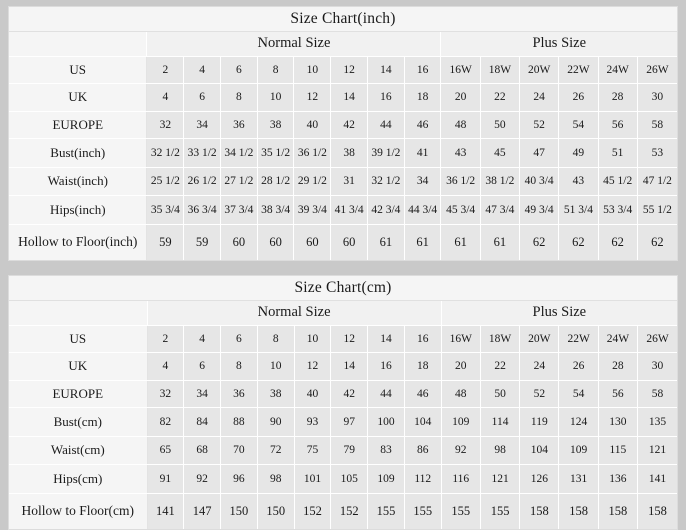 Image resolution: width=686 pixels, height=530 pixels. I want to click on cell: 72, so click(275, 450).